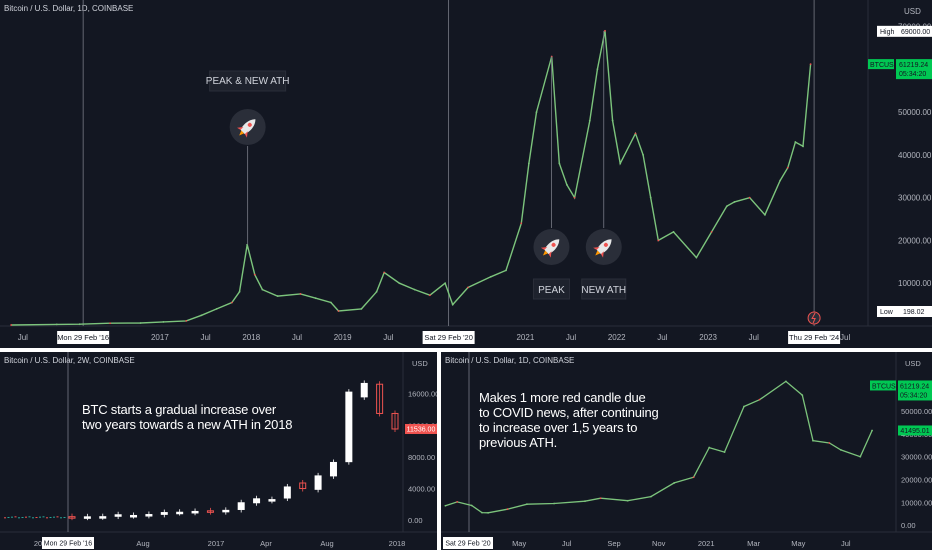 This screenshot has height=550, width=932. Describe the element at coordinates (216, 543) in the screenshot. I see `x-tick-label: 2017` at that location.